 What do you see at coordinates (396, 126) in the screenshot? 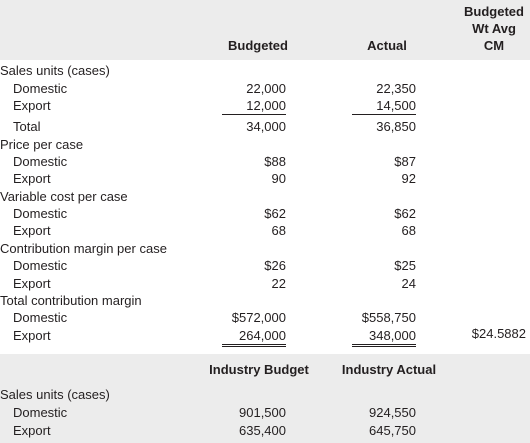
I see `cell-value: 36,850` at bounding box center [396, 126].